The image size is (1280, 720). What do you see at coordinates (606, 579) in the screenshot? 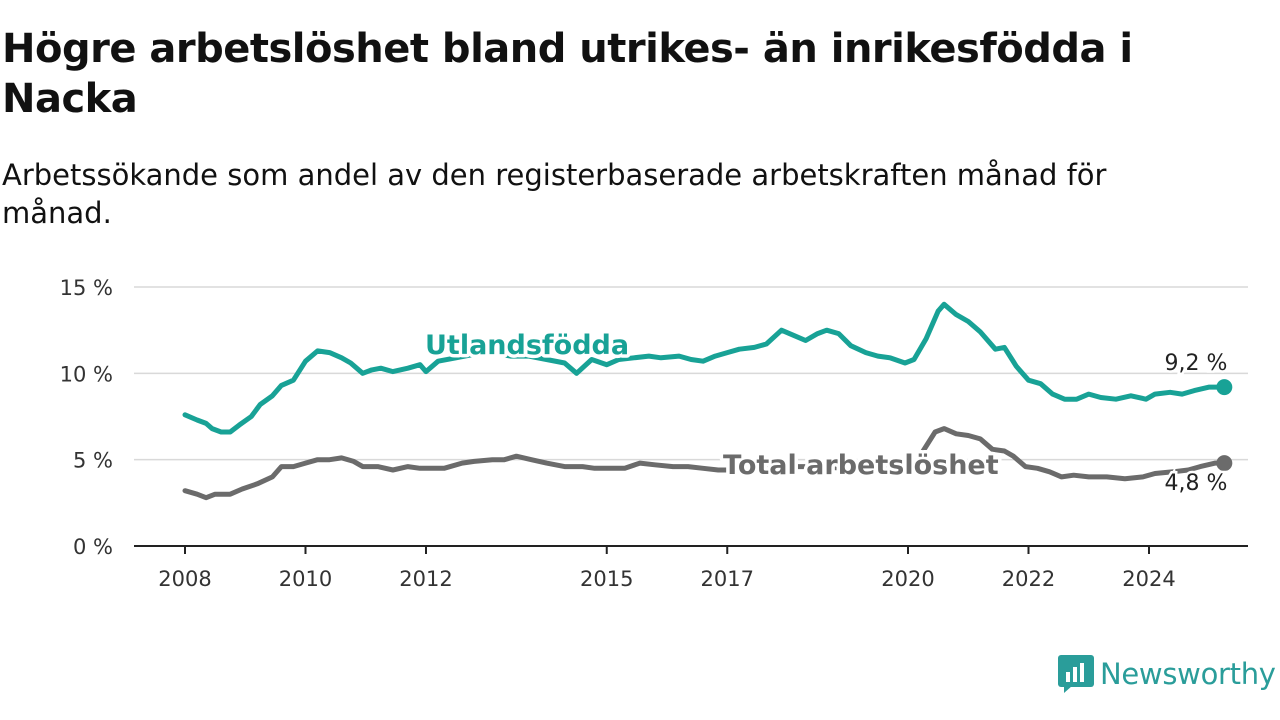
I see `x-tick-label: 2015` at bounding box center [606, 579].